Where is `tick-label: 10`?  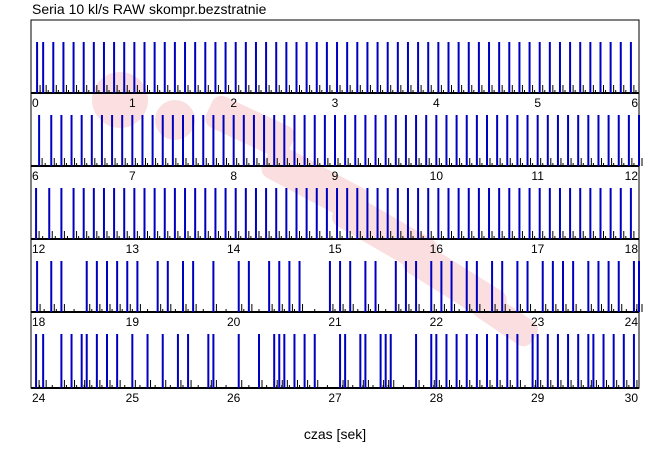 tick-label: 10 is located at coordinates (437, 176).